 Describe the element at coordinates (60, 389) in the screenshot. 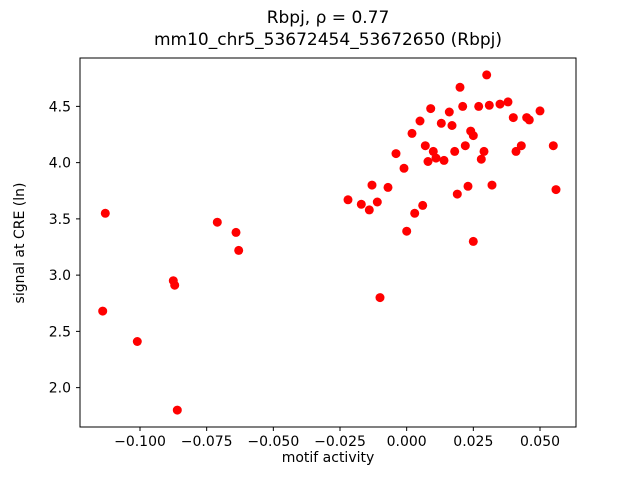

I see `y-tick-label: 2.0` at that location.